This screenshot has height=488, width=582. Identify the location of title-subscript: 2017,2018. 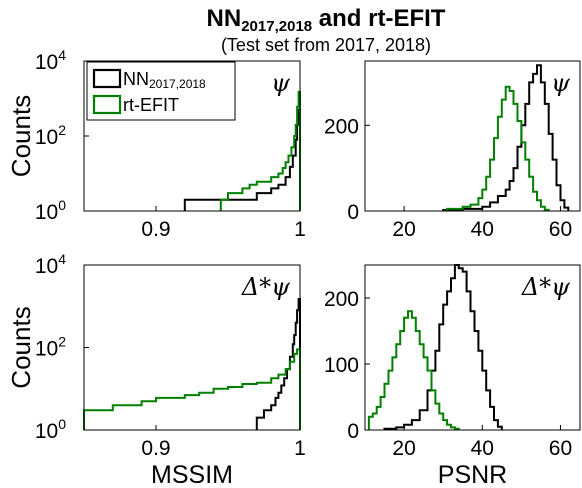
(276, 26).